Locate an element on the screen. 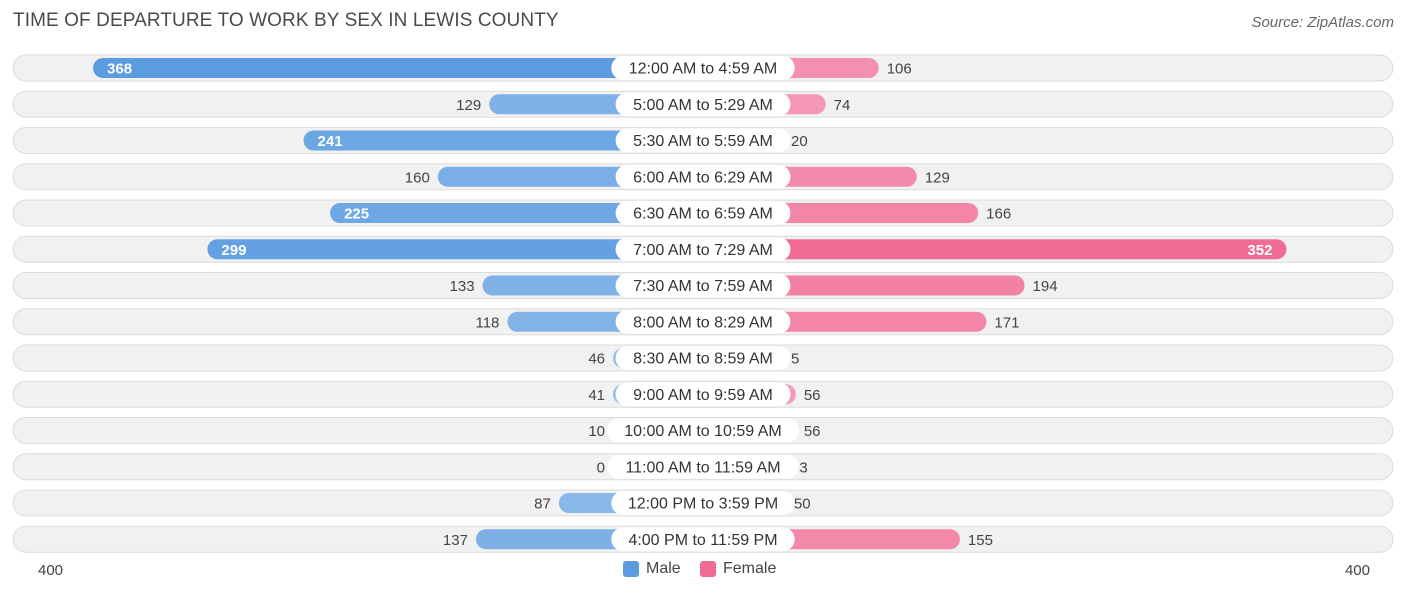  data-label-female: 352 is located at coordinates (1259, 250).